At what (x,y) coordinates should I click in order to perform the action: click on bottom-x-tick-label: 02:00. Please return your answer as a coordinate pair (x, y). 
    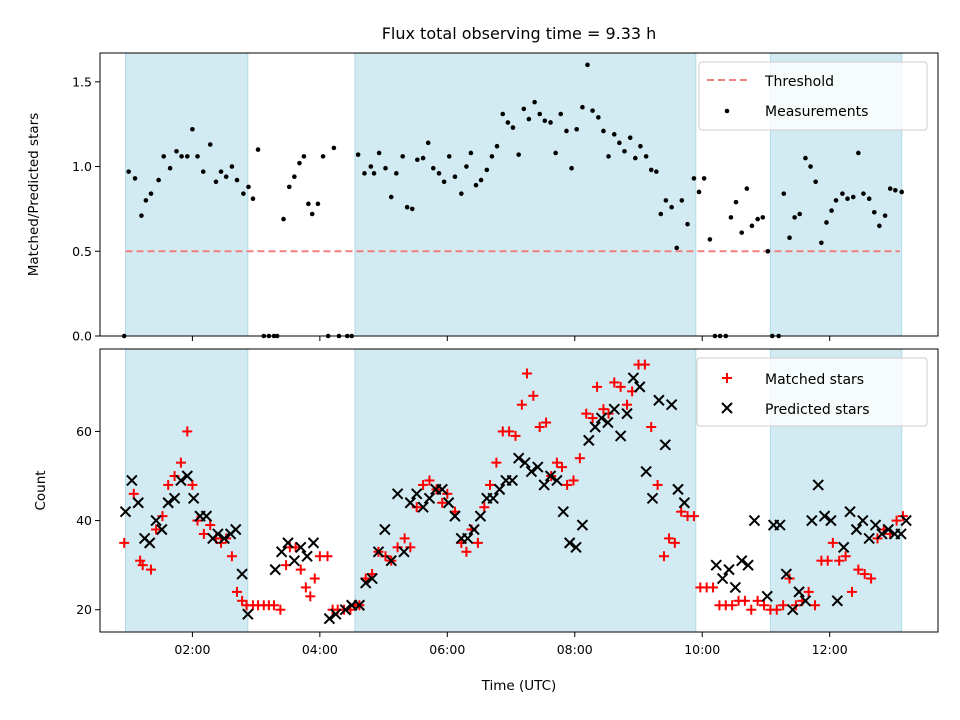
    Looking at the image, I should click on (192, 649).